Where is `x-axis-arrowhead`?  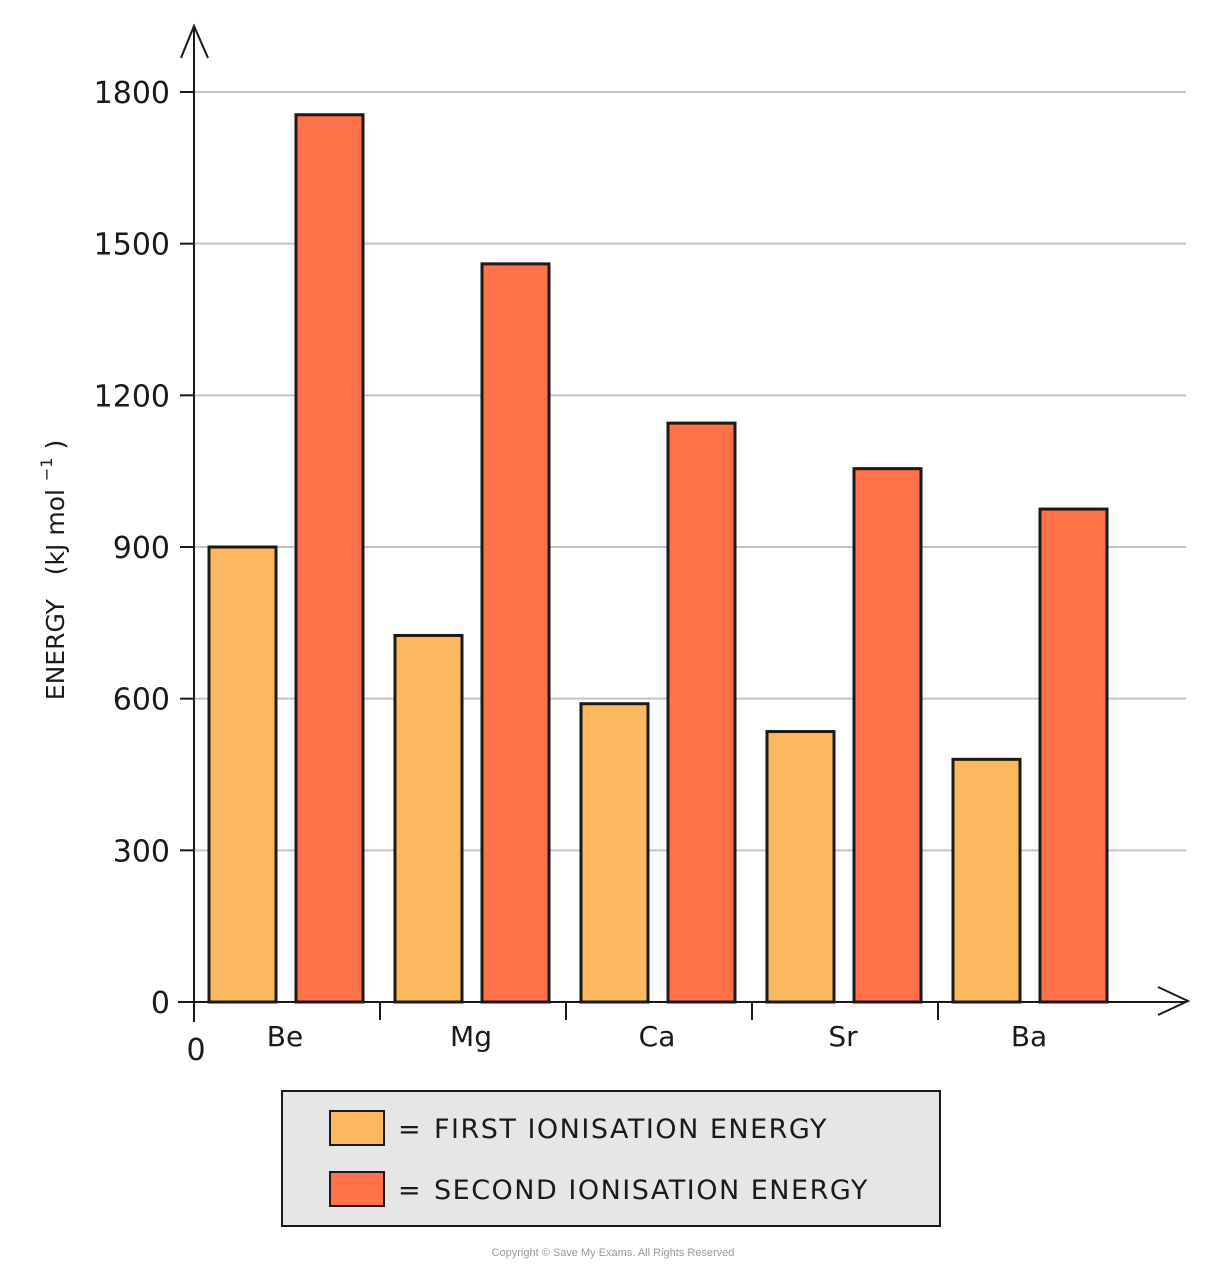
x-axis-arrowhead is located at coordinates (1174, 1001).